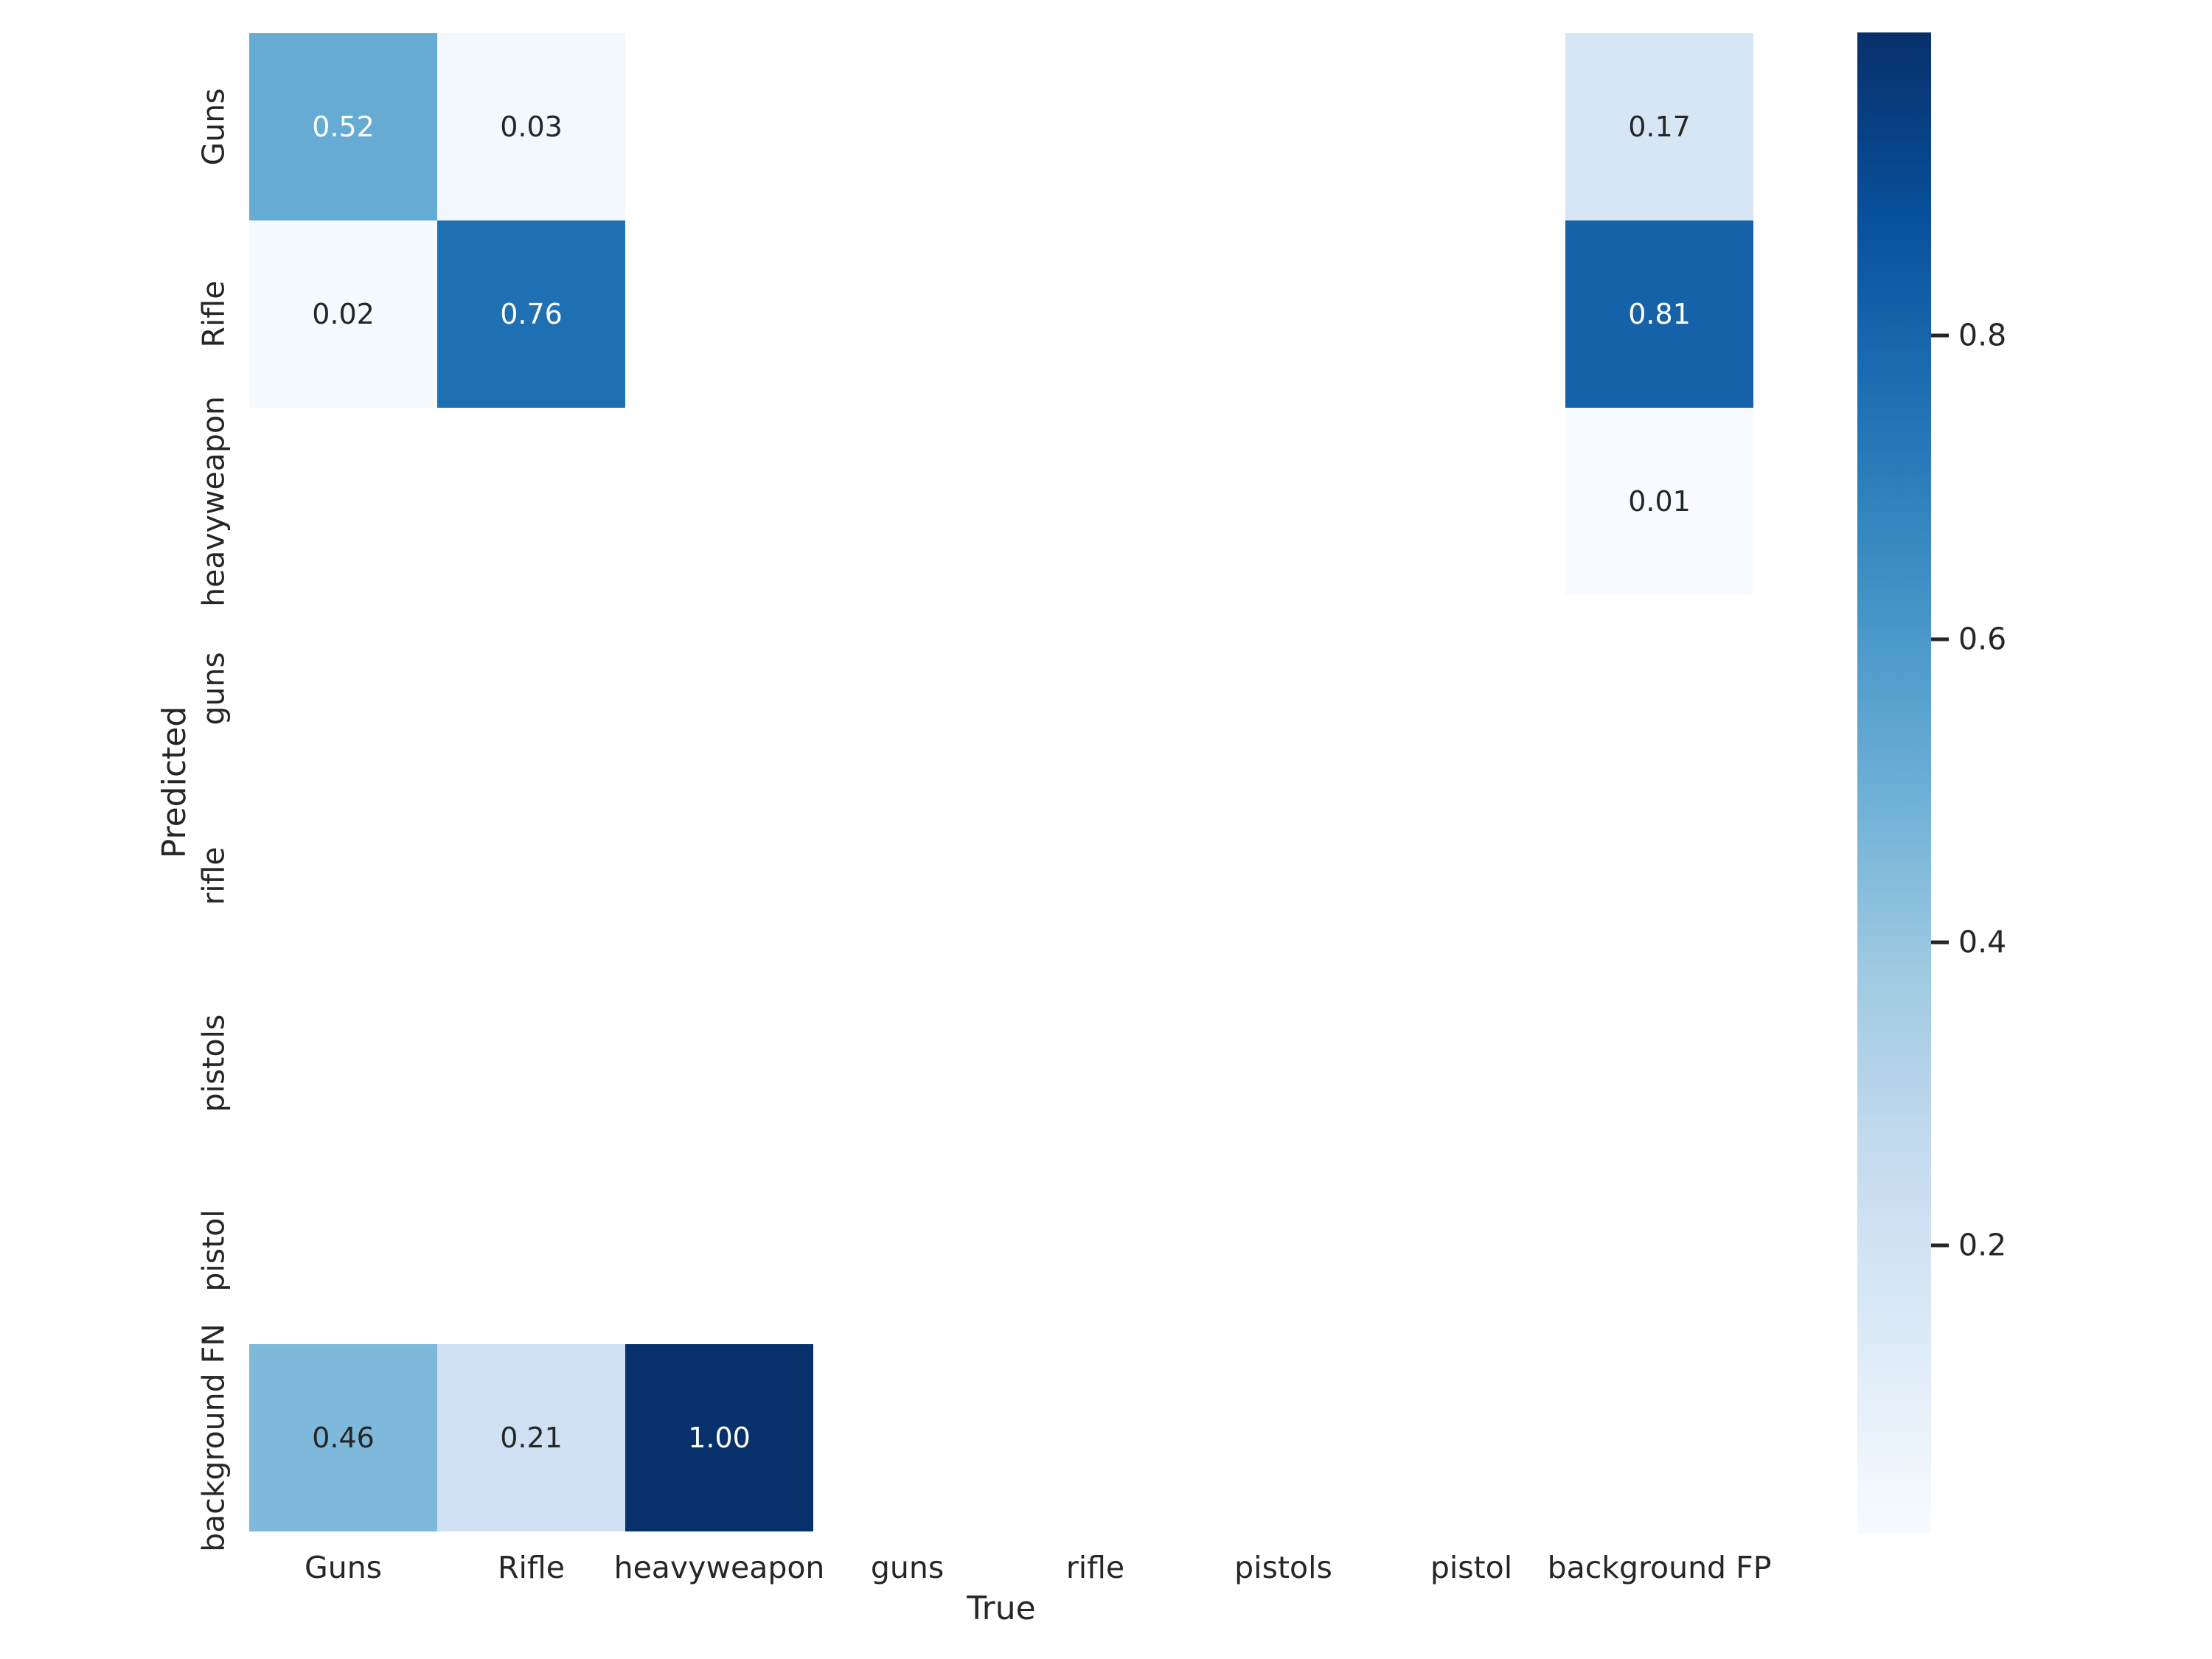 This screenshot has width=2212, height=1659. Describe the element at coordinates (1982, 942) in the screenshot. I see `colorbar-tick-label: 0.4` at that location.